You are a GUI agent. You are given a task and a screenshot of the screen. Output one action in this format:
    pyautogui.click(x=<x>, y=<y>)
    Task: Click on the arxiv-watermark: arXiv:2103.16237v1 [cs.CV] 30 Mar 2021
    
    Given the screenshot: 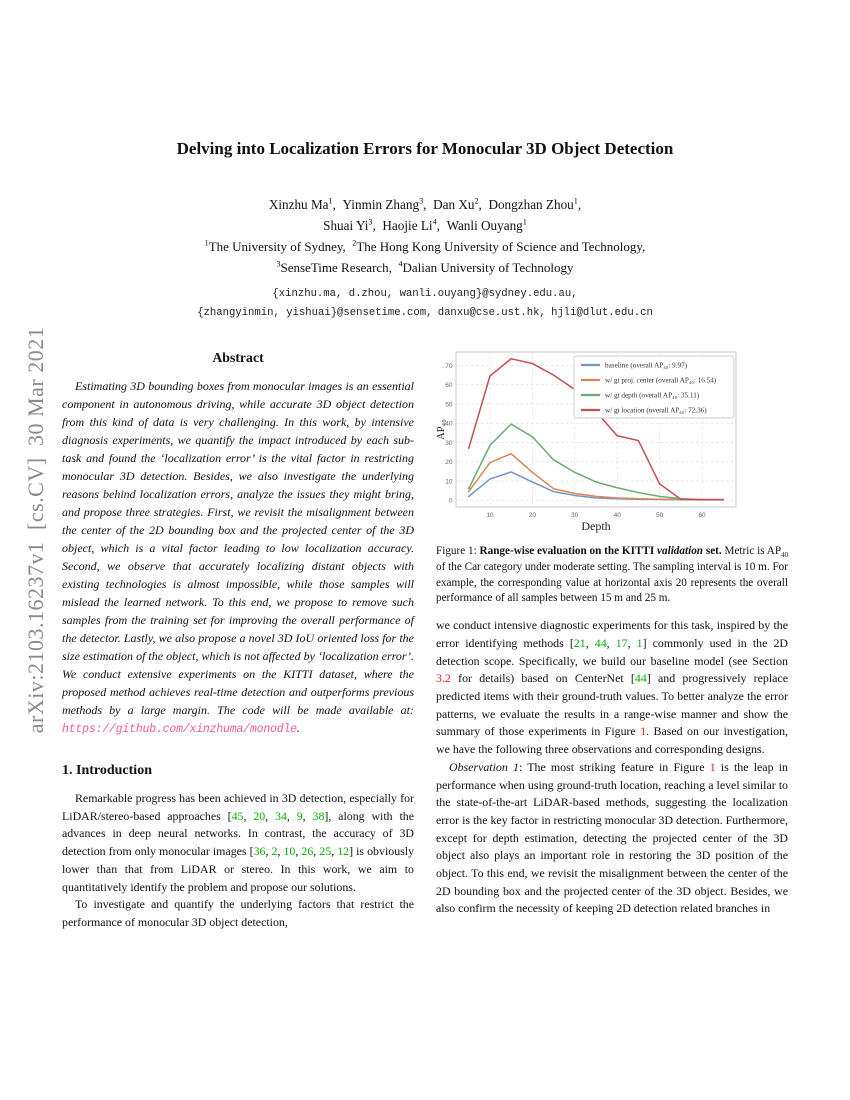 What is the action you would take?
    pyautogui.click(x=35, y=530)
    